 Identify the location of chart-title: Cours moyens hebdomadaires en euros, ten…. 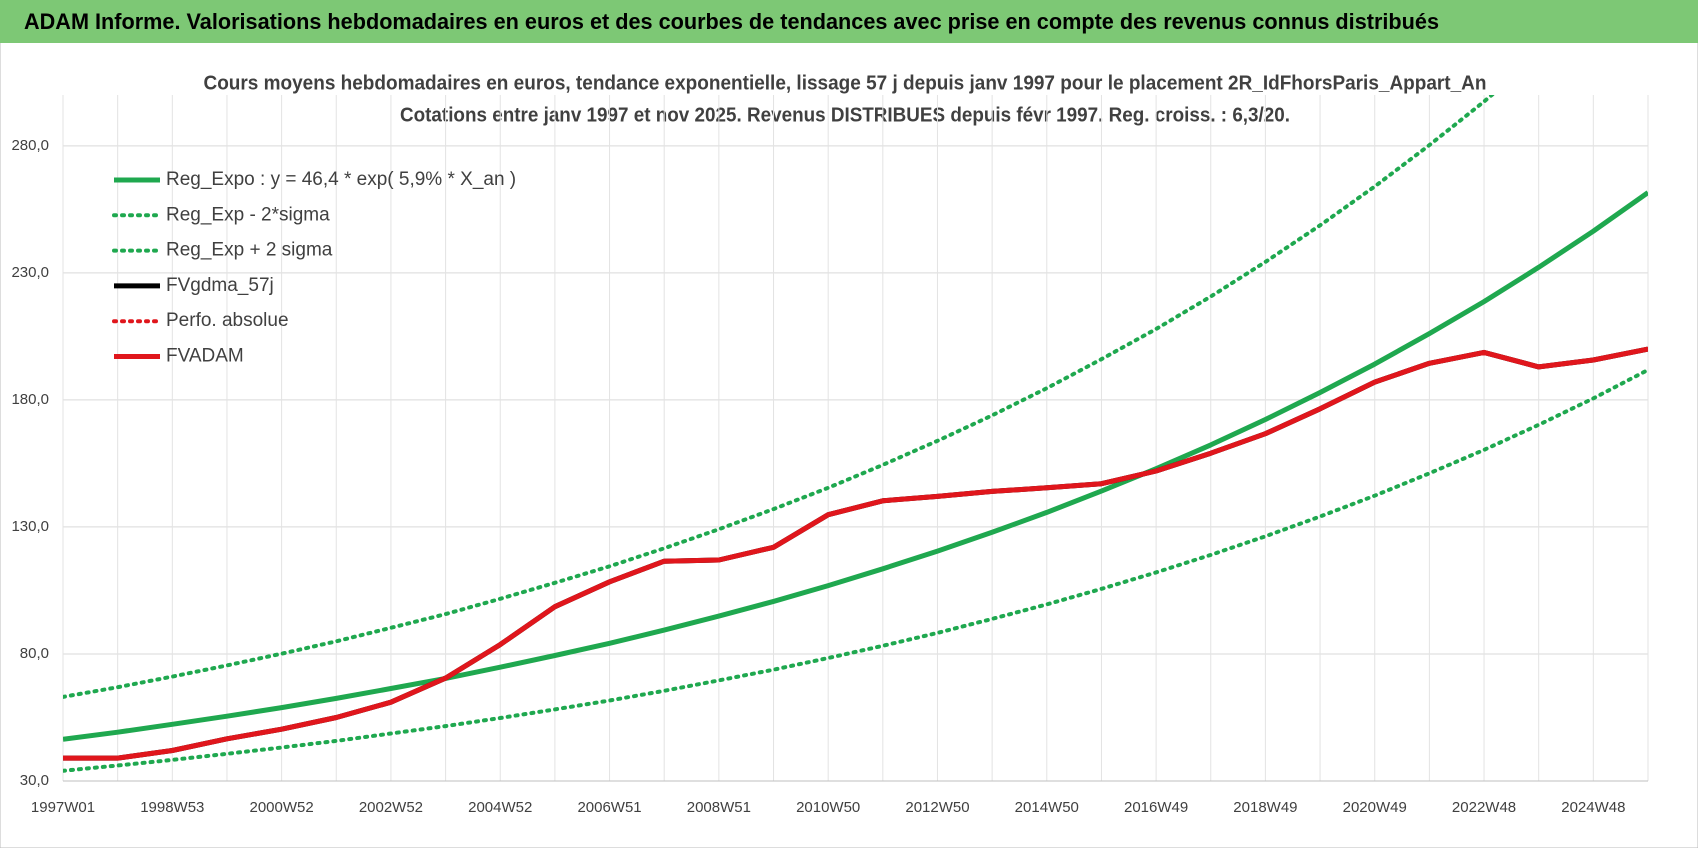
(845, 83).